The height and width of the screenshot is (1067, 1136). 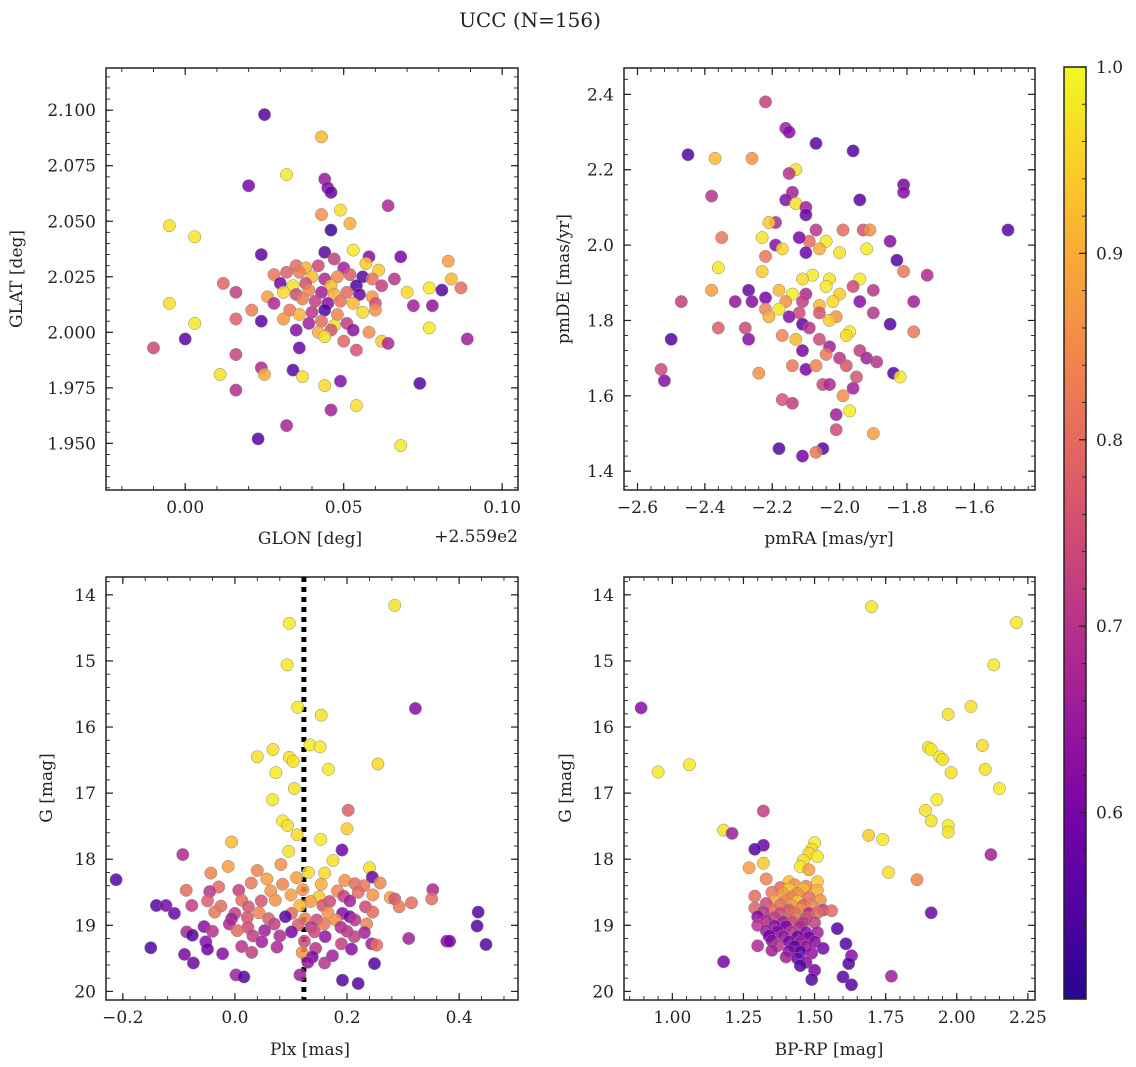 I want to click on colorbar-tick-label: 0.7, so click(x=1109, y=627).